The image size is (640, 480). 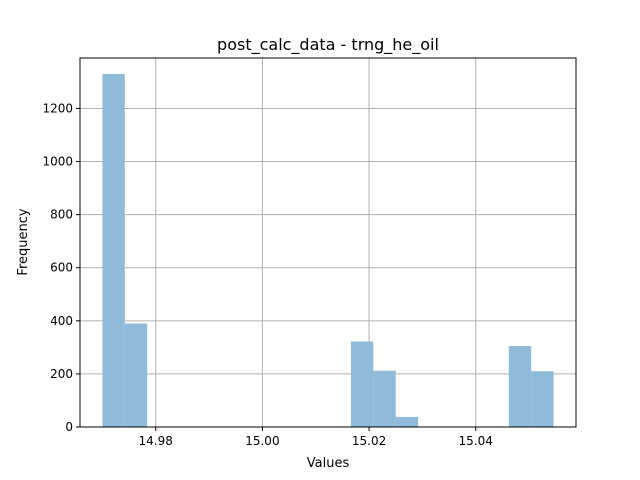 I want to click on y-tick-label: 400, so click(x=61, y=321).